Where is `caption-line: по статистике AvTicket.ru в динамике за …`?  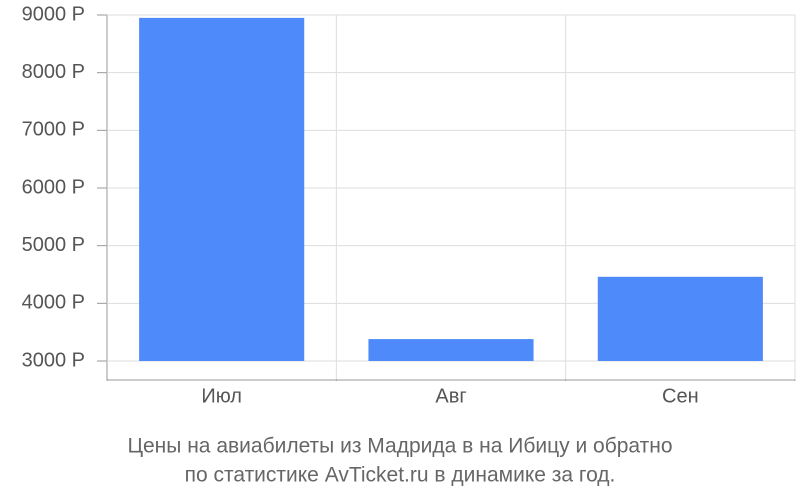 caption-line: по статистике AvTicket.ru в динамике за … is located at coordinates (400, 475).